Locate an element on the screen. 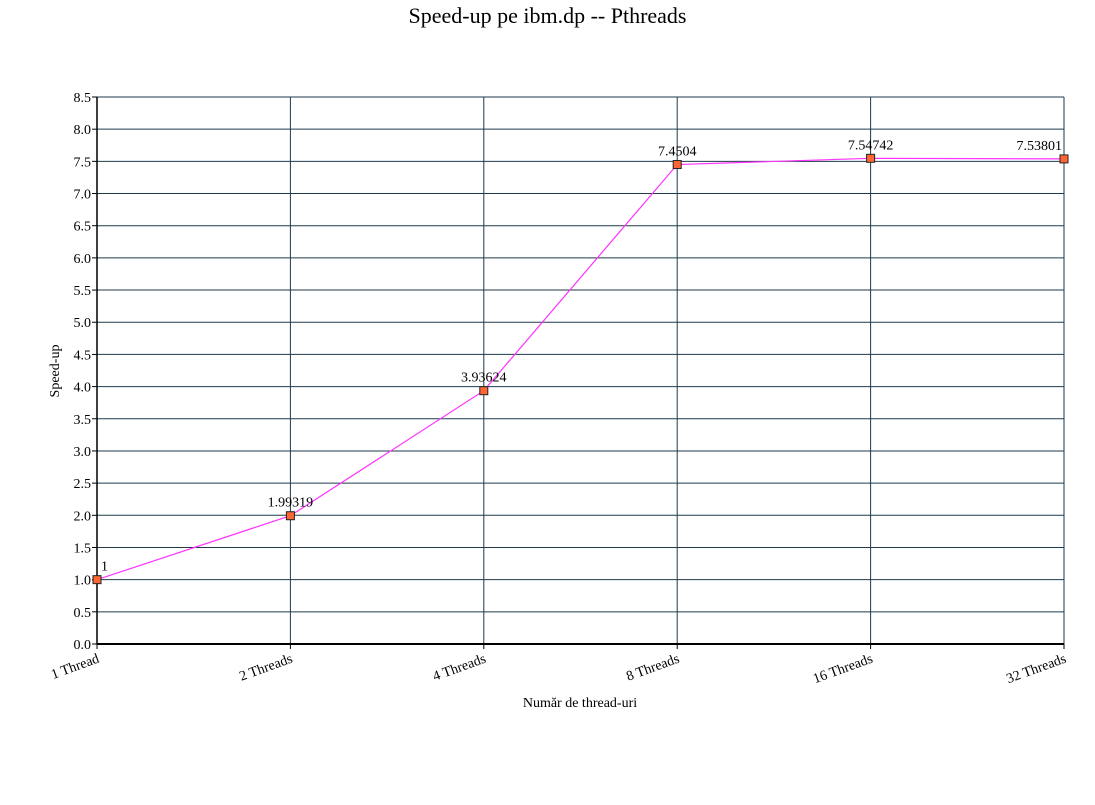  data-label: 7.4504 is located at coordinates (677, 152).